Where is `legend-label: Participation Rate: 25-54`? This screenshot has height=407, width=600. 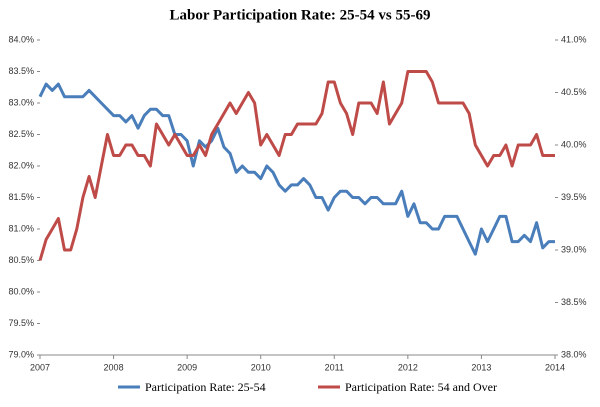 legend-label: Participation Rate: 25-54 is located at coordinates (205, 387).